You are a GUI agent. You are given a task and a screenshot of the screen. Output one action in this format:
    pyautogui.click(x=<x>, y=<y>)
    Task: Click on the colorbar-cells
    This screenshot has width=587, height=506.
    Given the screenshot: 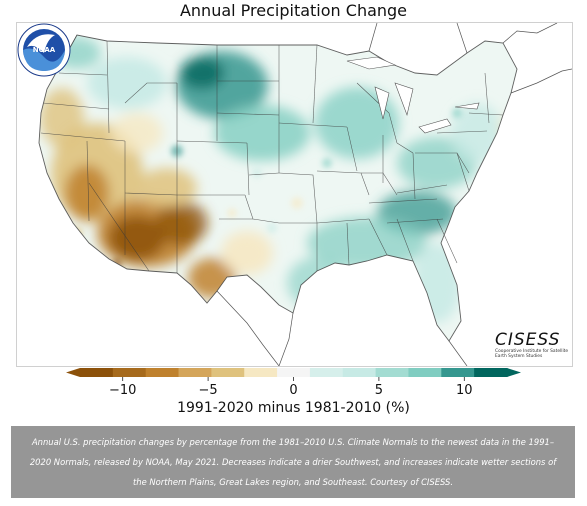 What is the action you would take?
    pyautogui.click(x=293, y=372)
    